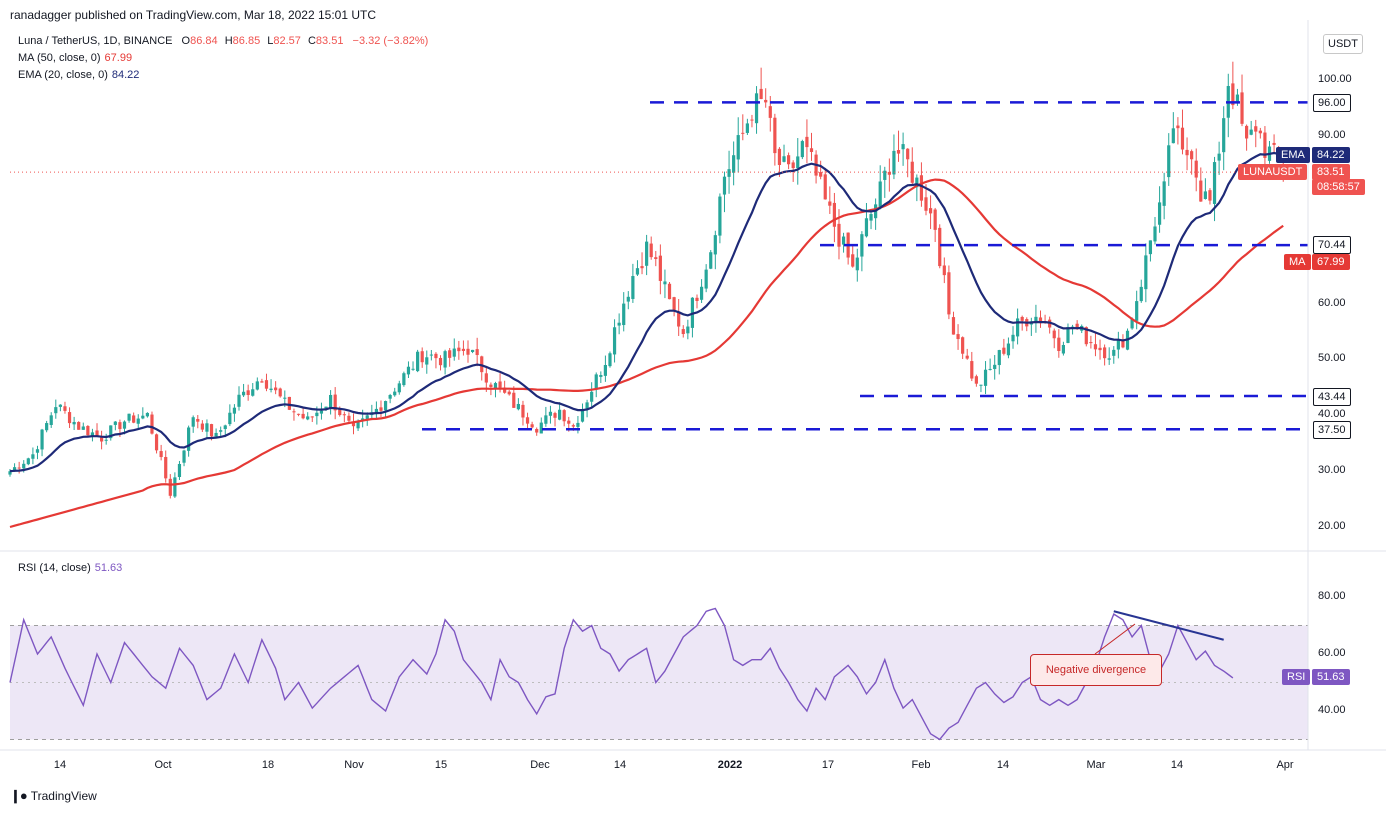  What do you see at coordinates (1332, 397) in the screenshot?
I see `level-tag-43: 43.44` at bounding box center [1332, 397].